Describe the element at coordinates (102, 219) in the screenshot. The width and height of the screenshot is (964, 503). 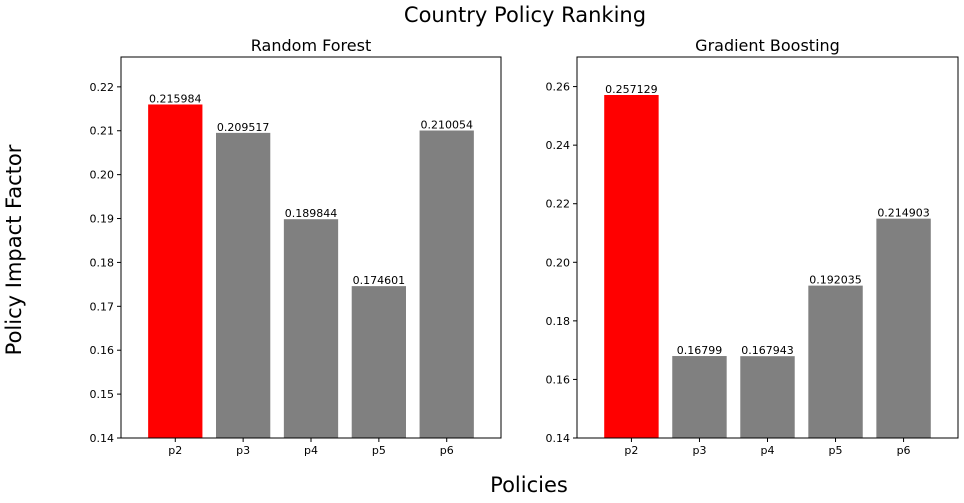
I see `y-tick-label: 0.19` at that location.